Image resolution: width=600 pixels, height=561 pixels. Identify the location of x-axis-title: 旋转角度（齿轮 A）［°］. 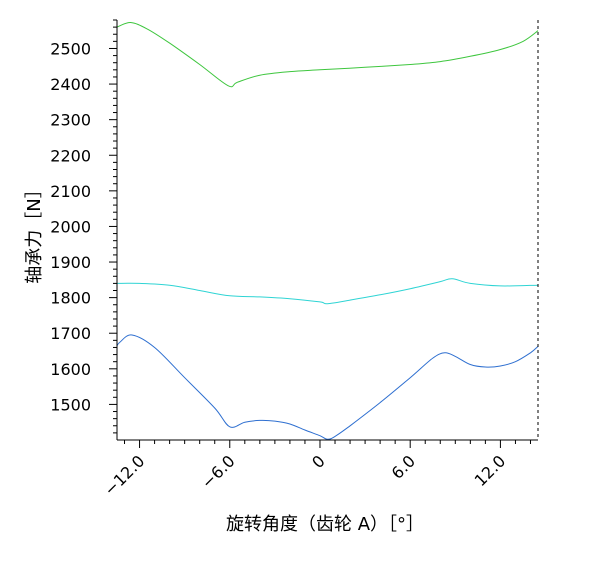
(325, 524).